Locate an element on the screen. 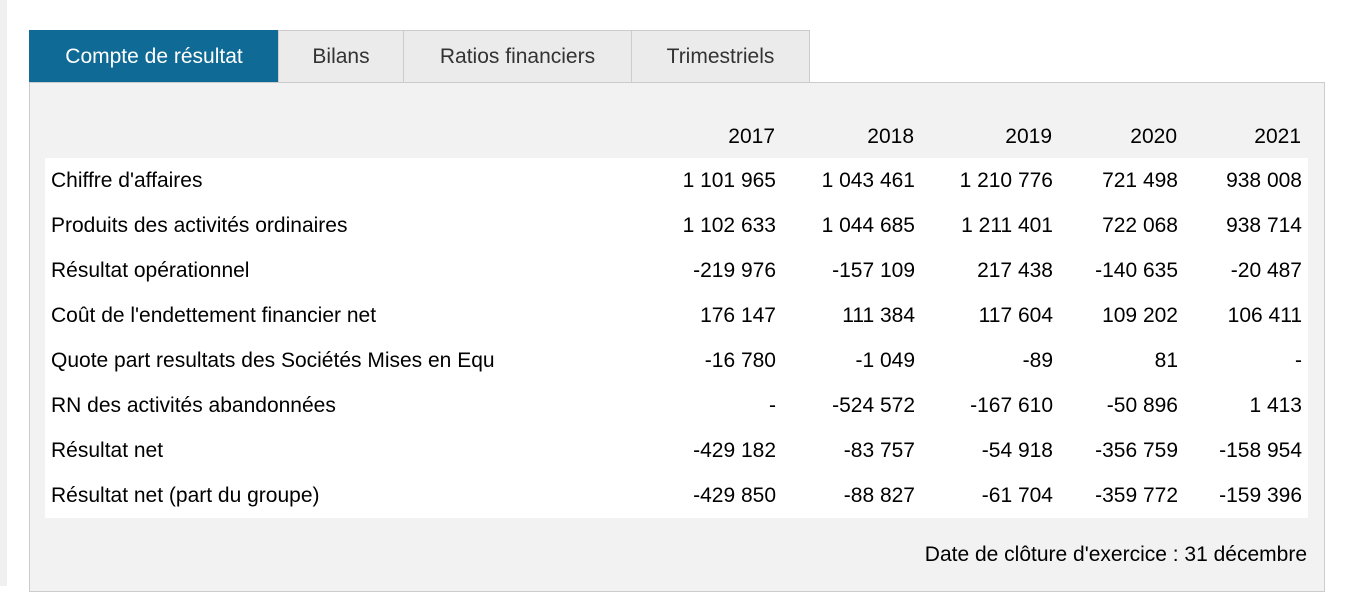  row-label: Coût de l'endettement financier net is located at coordinates (214, 315).